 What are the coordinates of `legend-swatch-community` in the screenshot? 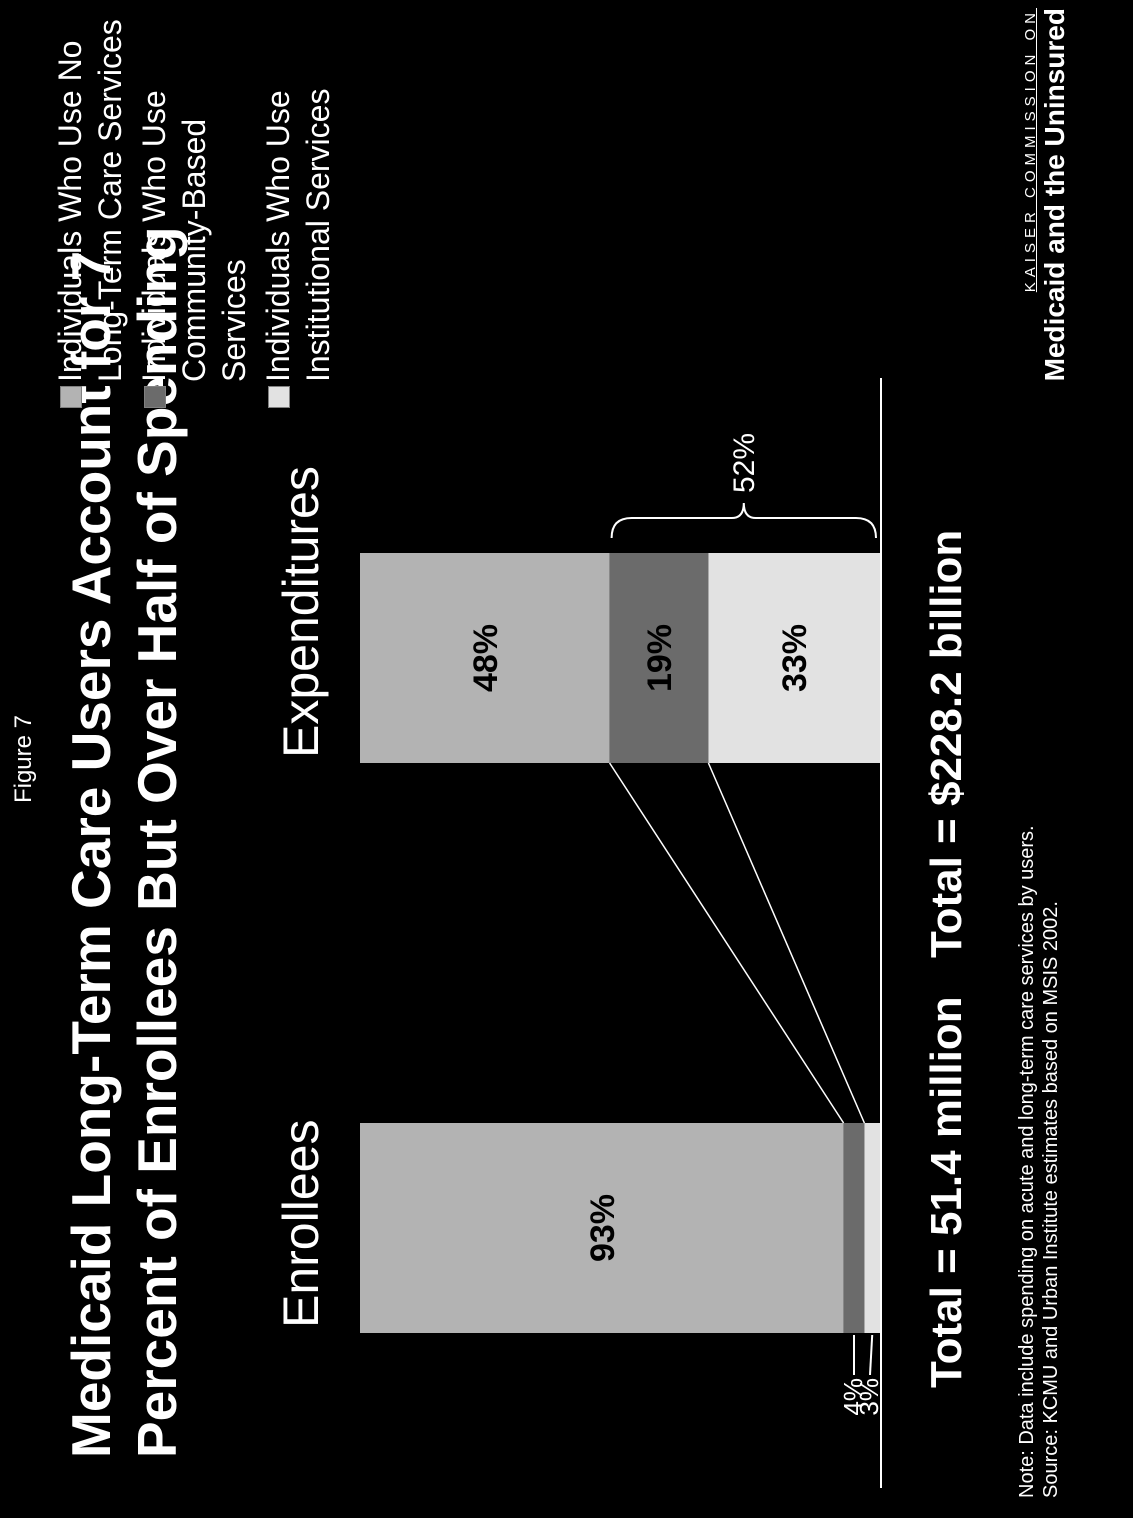 It's located at (155, 397).